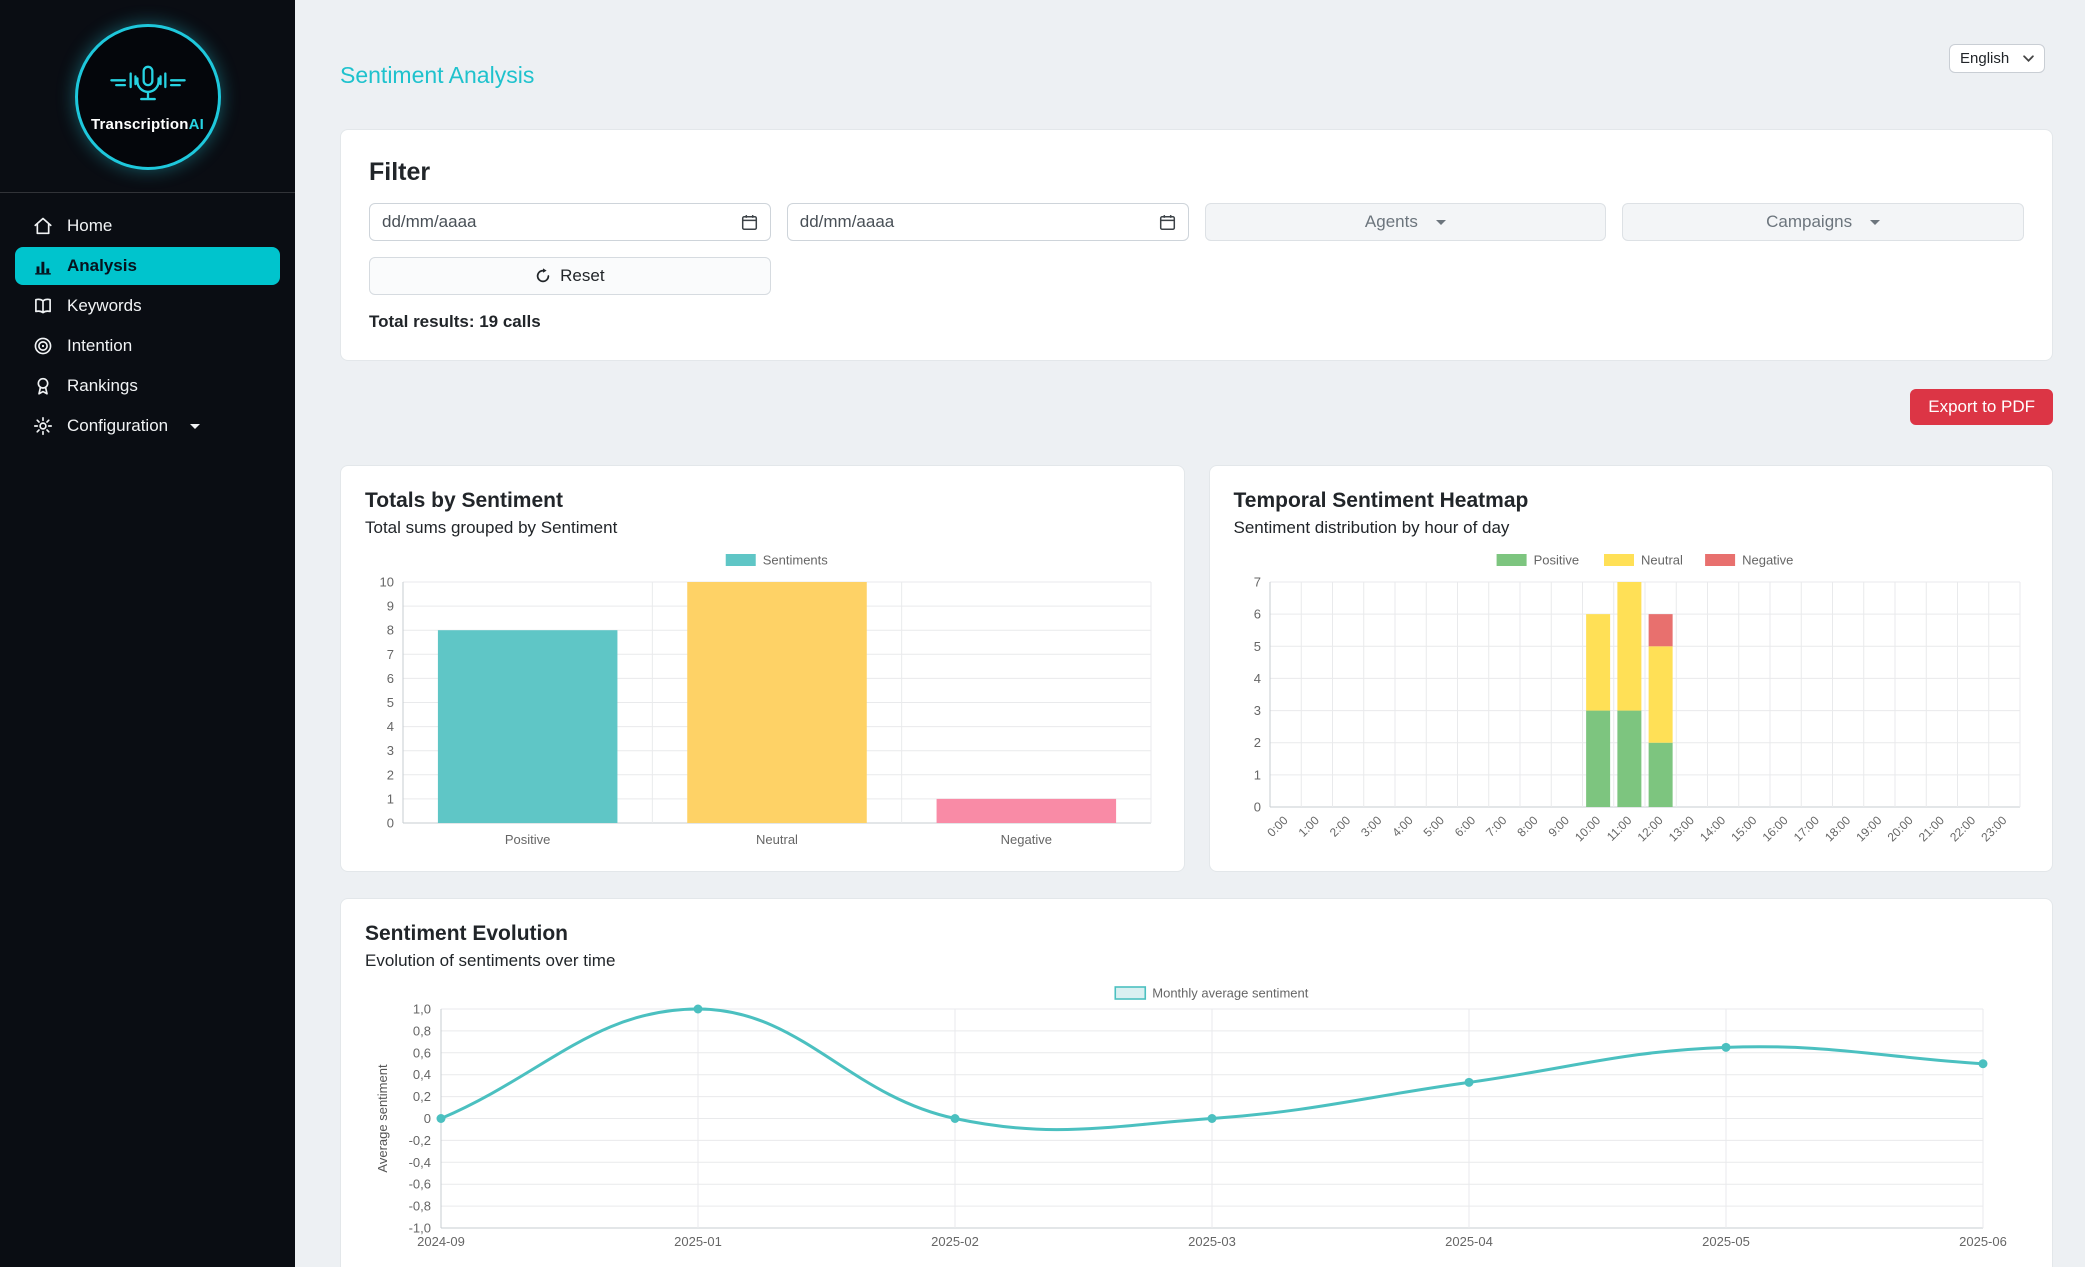 The height and width of the screenshot is (1267, 2085). Describe the element at coordinates (1805, 828) in the screenshot. I see `svg-text: 17:00` at that location.